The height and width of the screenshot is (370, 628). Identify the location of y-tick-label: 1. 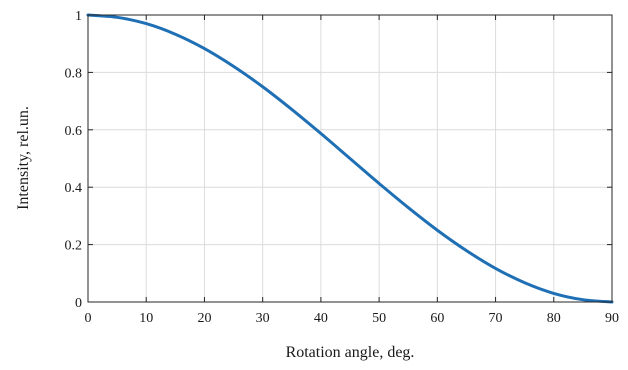
(78, 16).